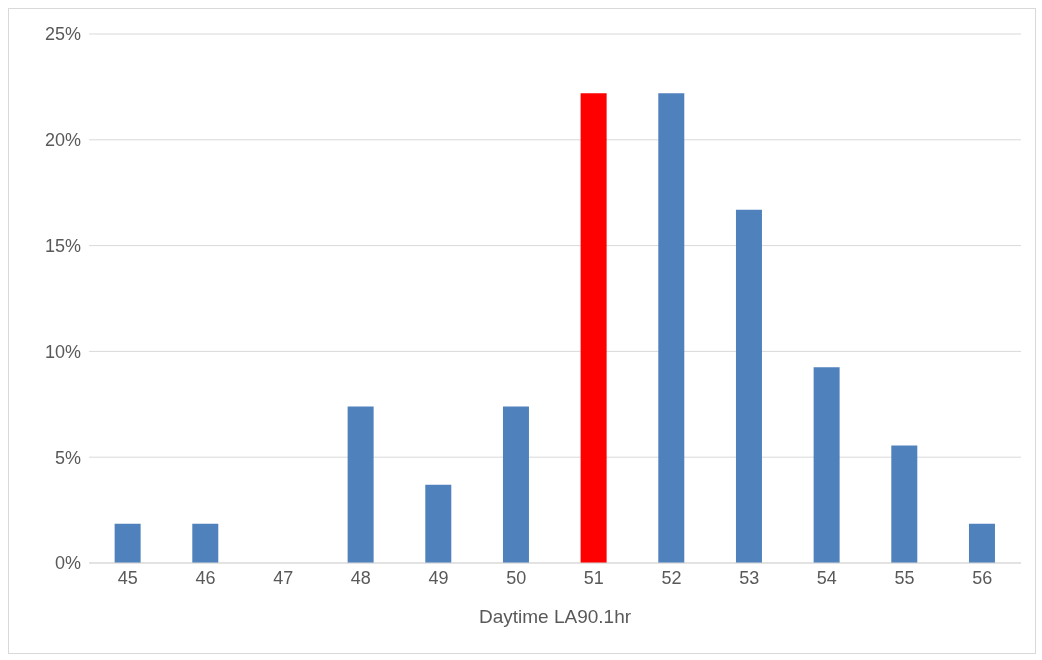 The image size is (1042, 660). What do you see at coordinates (360, 577) in the screenshot?
I see `x-tick-label: 48` at bounding box center [360, 577].